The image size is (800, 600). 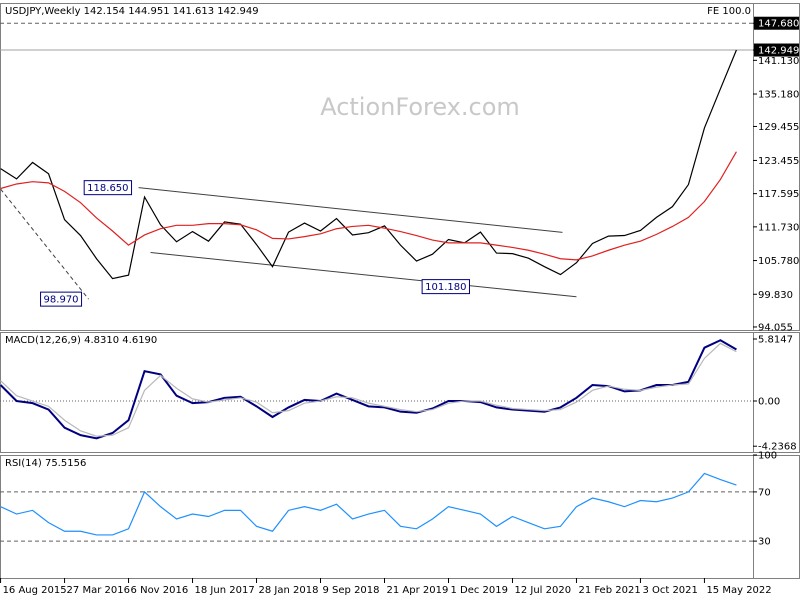 I want to click on y-tick-label: 147.680, so click(x=778, y=24).